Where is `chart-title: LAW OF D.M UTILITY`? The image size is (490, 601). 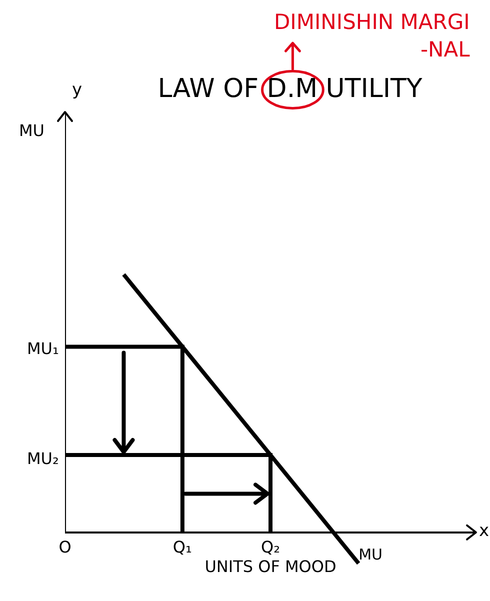 chart-title: LAW OF D.M UTILITY is located at coordinates (290, 89).